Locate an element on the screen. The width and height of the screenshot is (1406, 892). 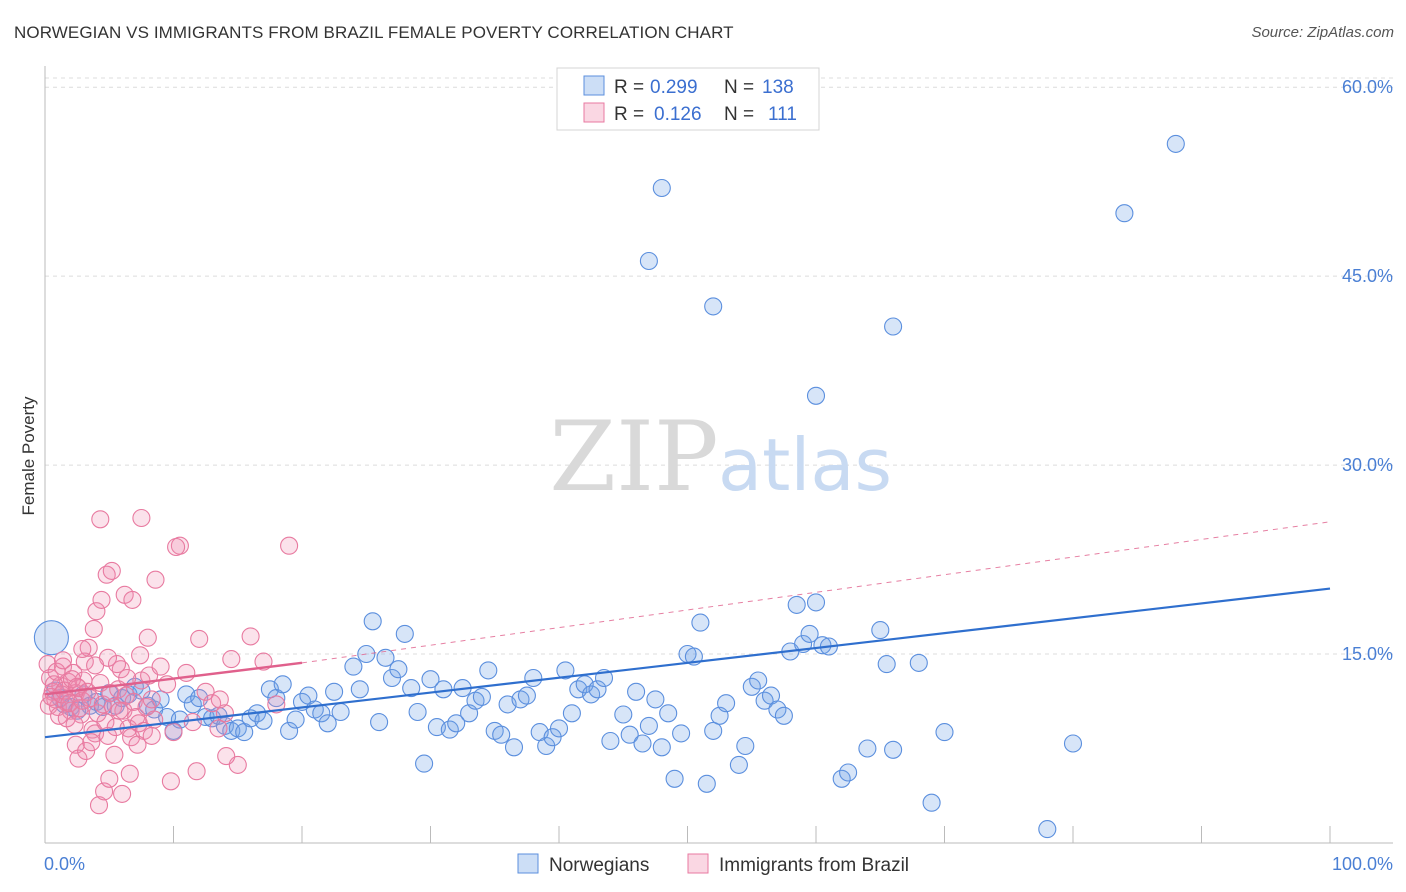
watermark: ZIP atlas is located at coordinates (720, 457).